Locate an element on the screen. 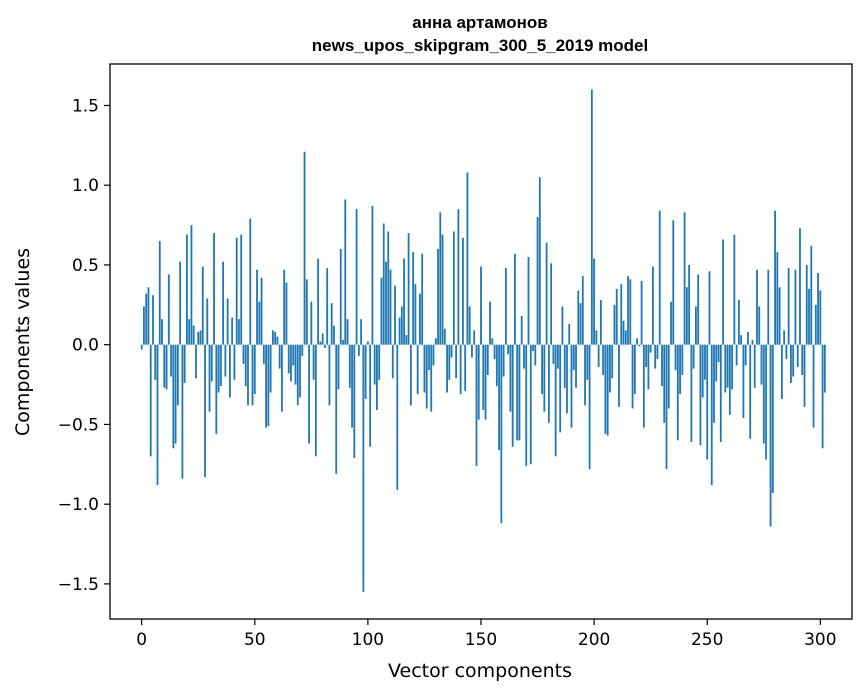 The height and width of the screenshot is (696, 867). y-tick-label: −1.5 is located at coordinates (78, 585).